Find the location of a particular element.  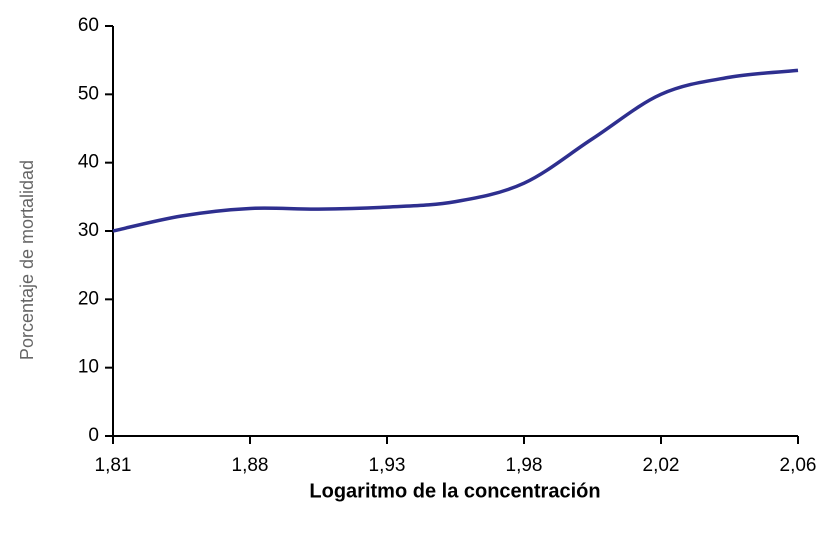

y-tick-label: 50 is located at coordinates (88, 93).